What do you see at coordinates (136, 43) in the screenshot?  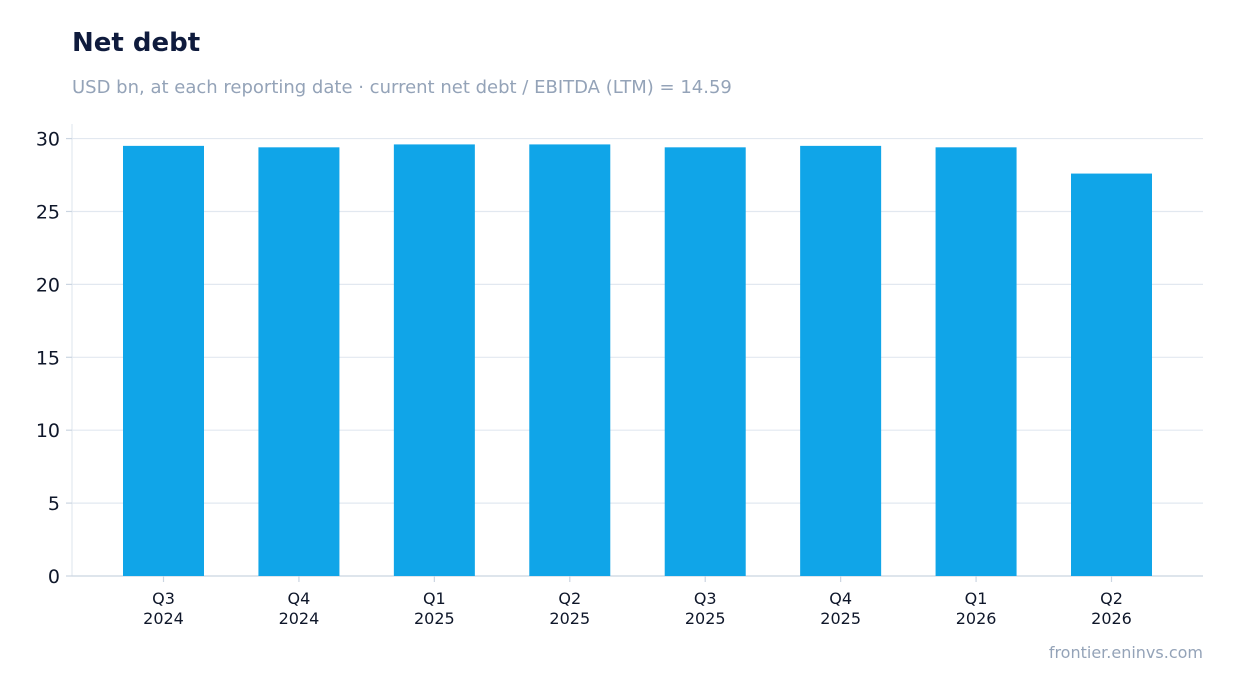 I see `chart-title: Net debt` at bounding box center [136, 43].